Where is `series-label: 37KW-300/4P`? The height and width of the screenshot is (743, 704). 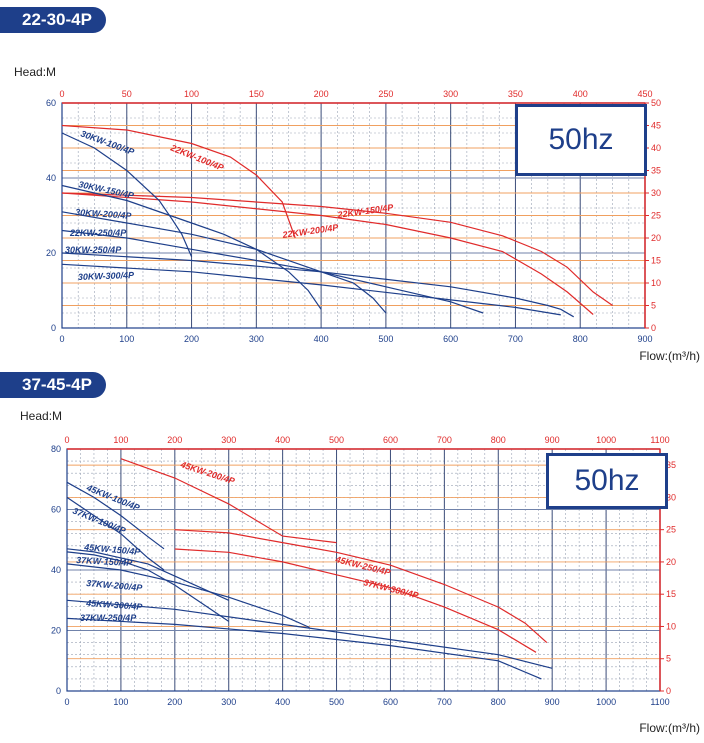 series-label: 37KW-300/4P is located at coordinates (392, 589).